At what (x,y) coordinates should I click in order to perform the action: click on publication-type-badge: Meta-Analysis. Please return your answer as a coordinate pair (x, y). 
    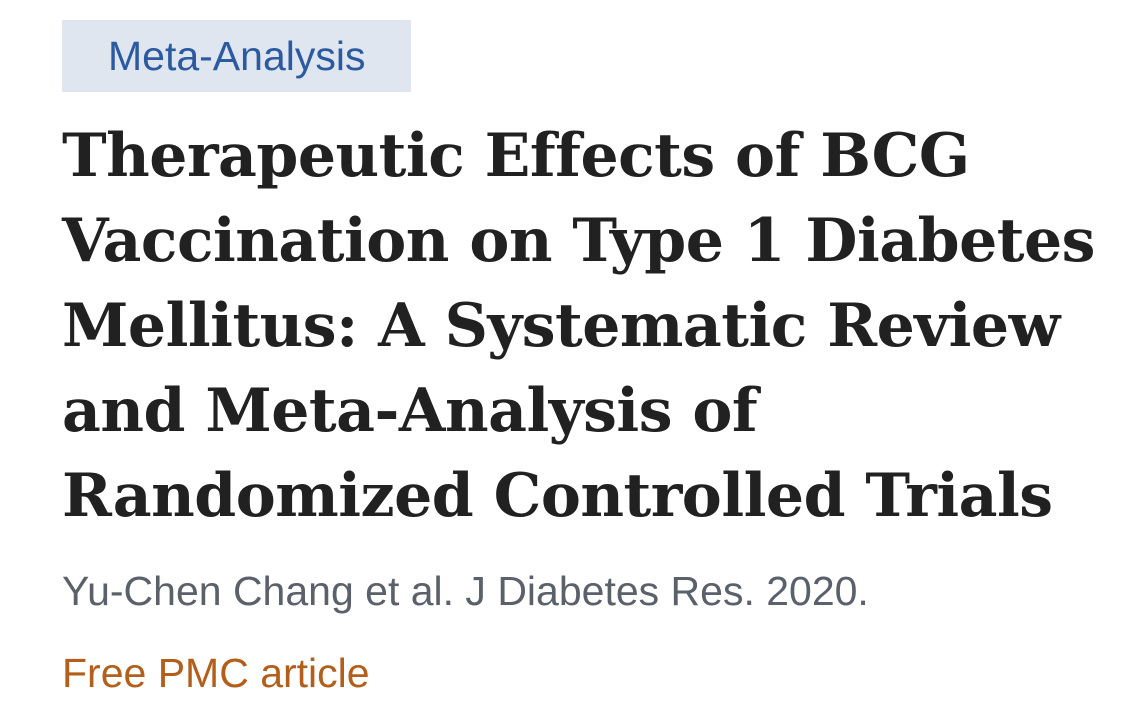
    Looking at the image, I should click on (237, 56).